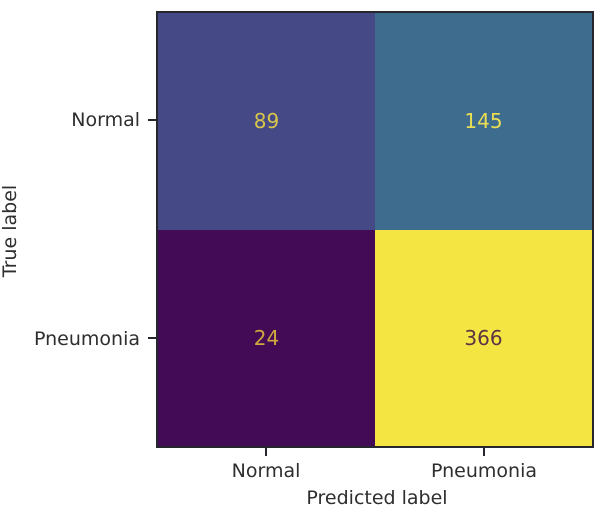 The width and height of the screenshot is (602, 516). I want to click on cell-value: 366, so click(483, 337).